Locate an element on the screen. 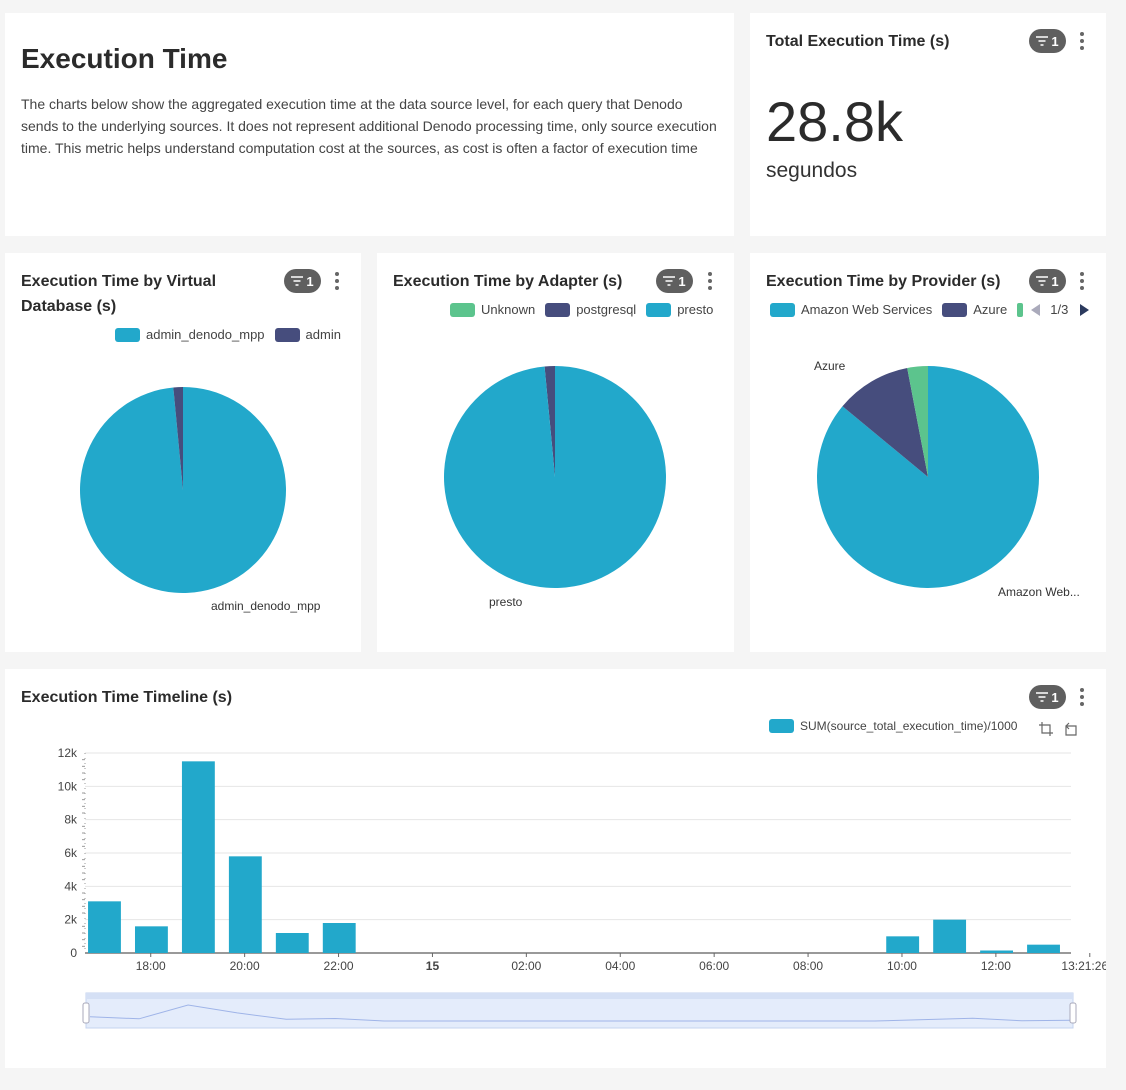  vdb-legend: admin_denodo_mpp admin is located at coordinates (233, 334).